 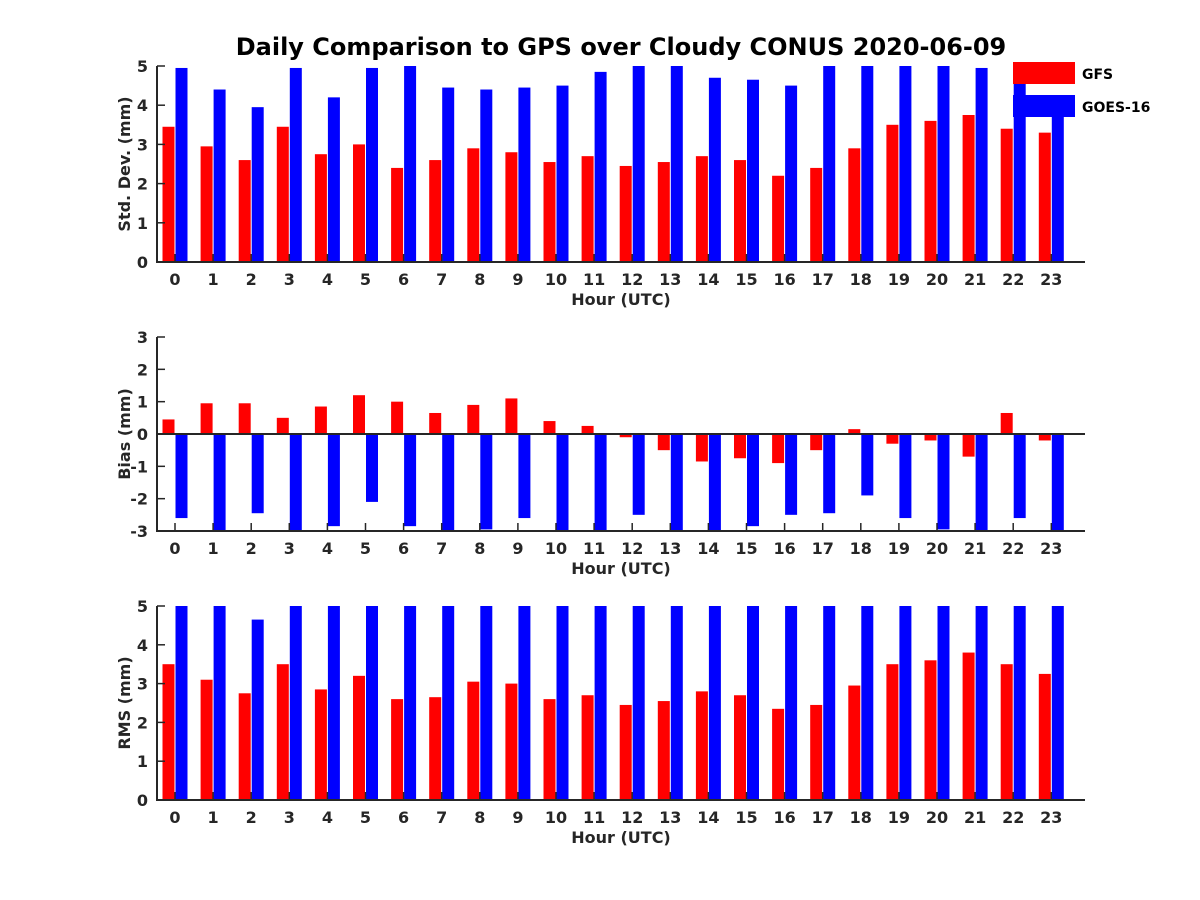 What do you see at coordinates (174, 279) in the screenshot?
I see `x-tick-label: 0` at bounding box center [174, 279].